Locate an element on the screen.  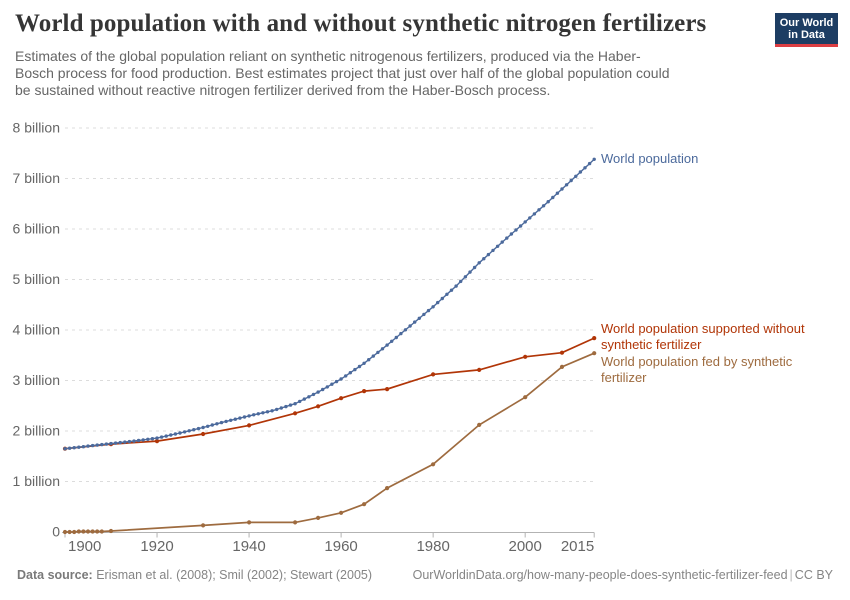
y-tick-label: 1 billion is located at coordinates (36, 481).